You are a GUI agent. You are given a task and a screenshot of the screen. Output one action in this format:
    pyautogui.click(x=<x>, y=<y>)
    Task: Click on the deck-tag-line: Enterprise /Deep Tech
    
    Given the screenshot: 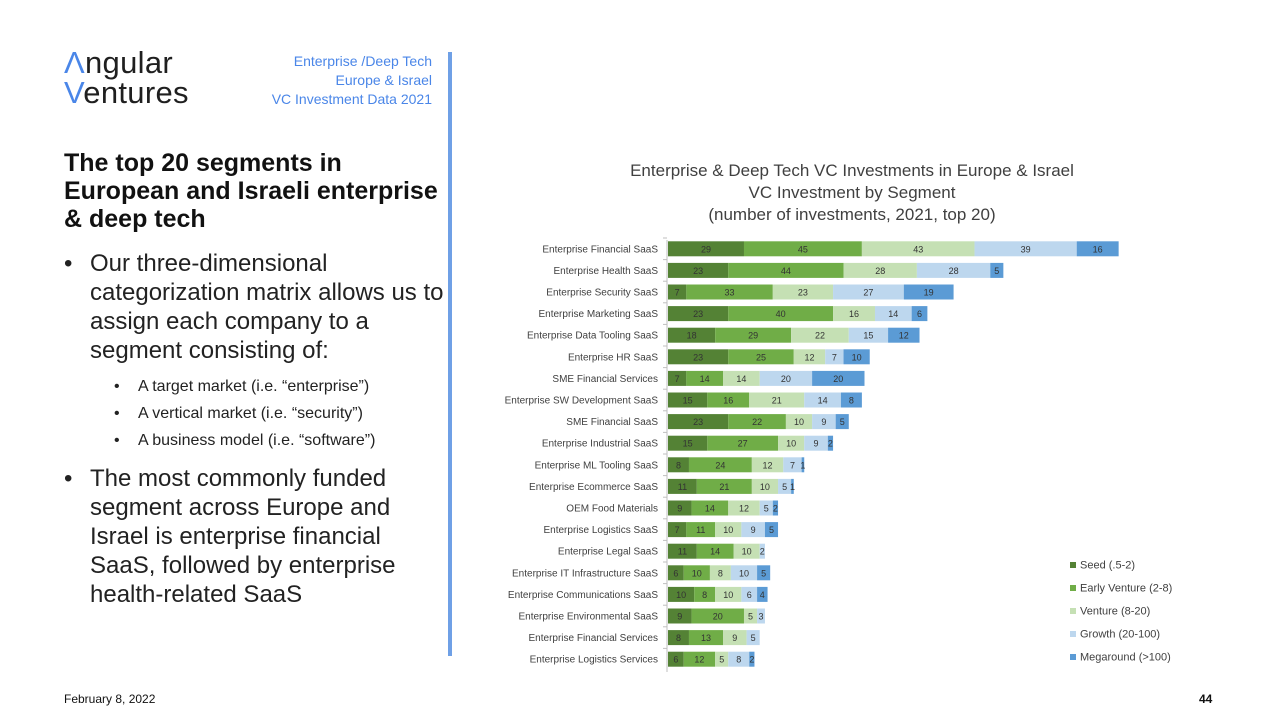 What is the action you would take?
    pyautogui.click(x=362, y=61)
    